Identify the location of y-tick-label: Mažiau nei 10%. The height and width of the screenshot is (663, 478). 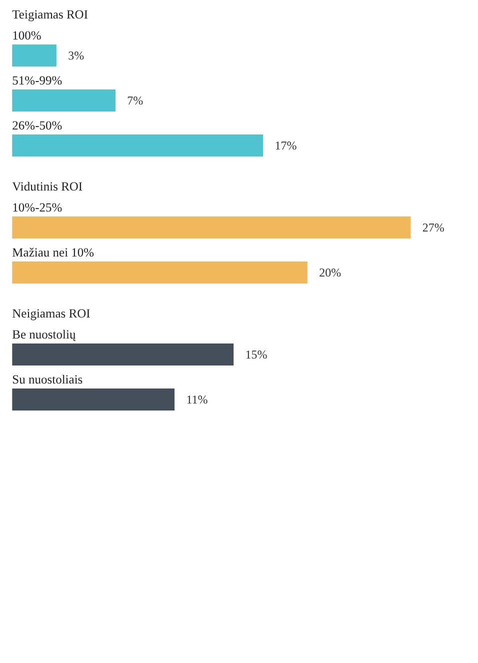
(53, 253).